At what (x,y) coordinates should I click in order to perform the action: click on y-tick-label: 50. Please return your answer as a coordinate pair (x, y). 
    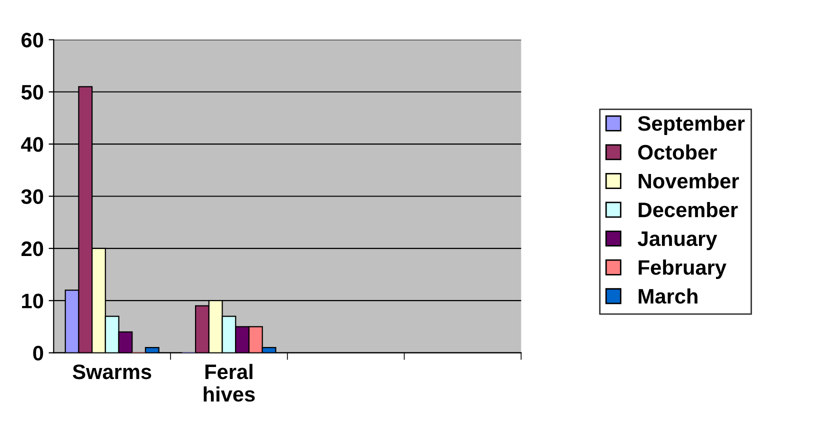
    Looking at the image, I should click on (32, 92).